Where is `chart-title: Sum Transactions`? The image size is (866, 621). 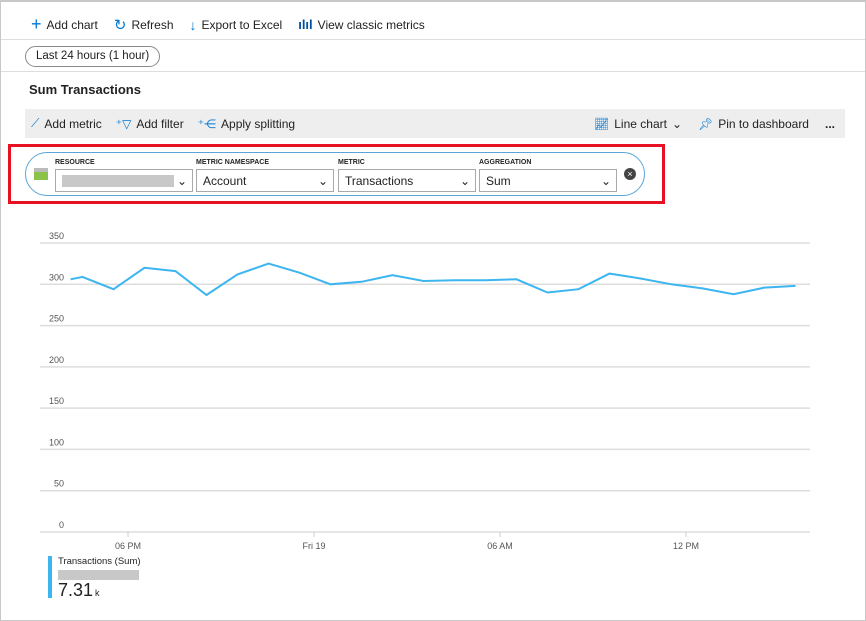
chart-title: Sum Transactions is located at coordinates (85, 89).